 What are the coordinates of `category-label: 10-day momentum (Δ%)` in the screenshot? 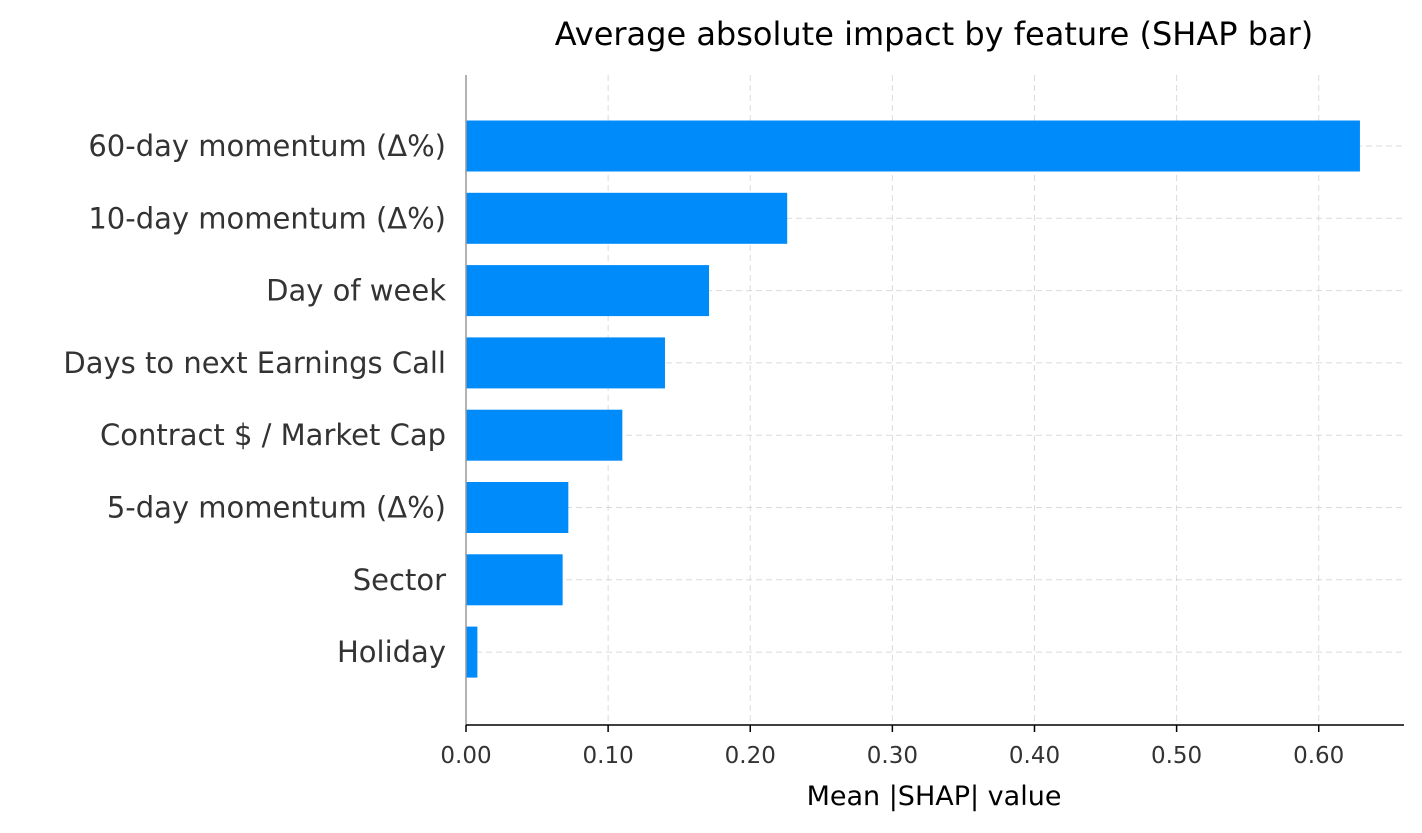 It's located at (267, 218).